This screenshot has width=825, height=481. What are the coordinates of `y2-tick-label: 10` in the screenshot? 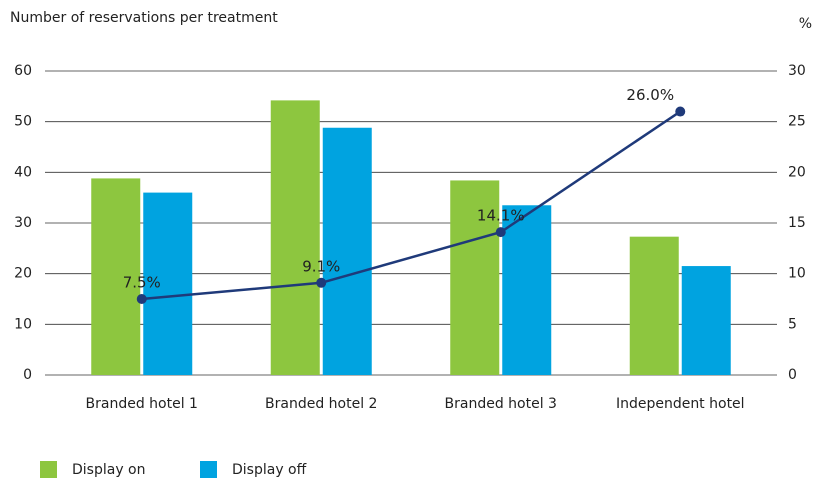 It's located at (797, 274).